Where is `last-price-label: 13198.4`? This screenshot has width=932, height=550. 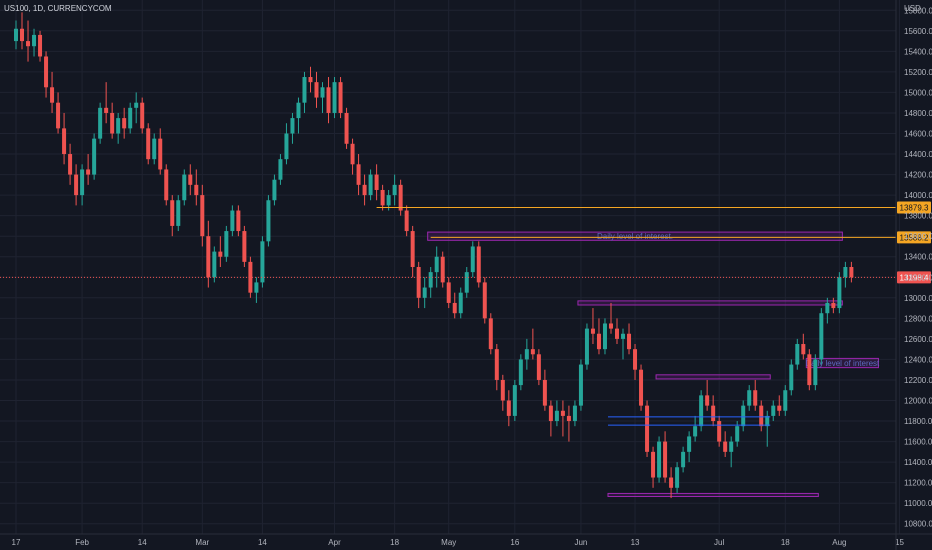
last-price-label: 13198.4 is located at coordinates (914, 277).